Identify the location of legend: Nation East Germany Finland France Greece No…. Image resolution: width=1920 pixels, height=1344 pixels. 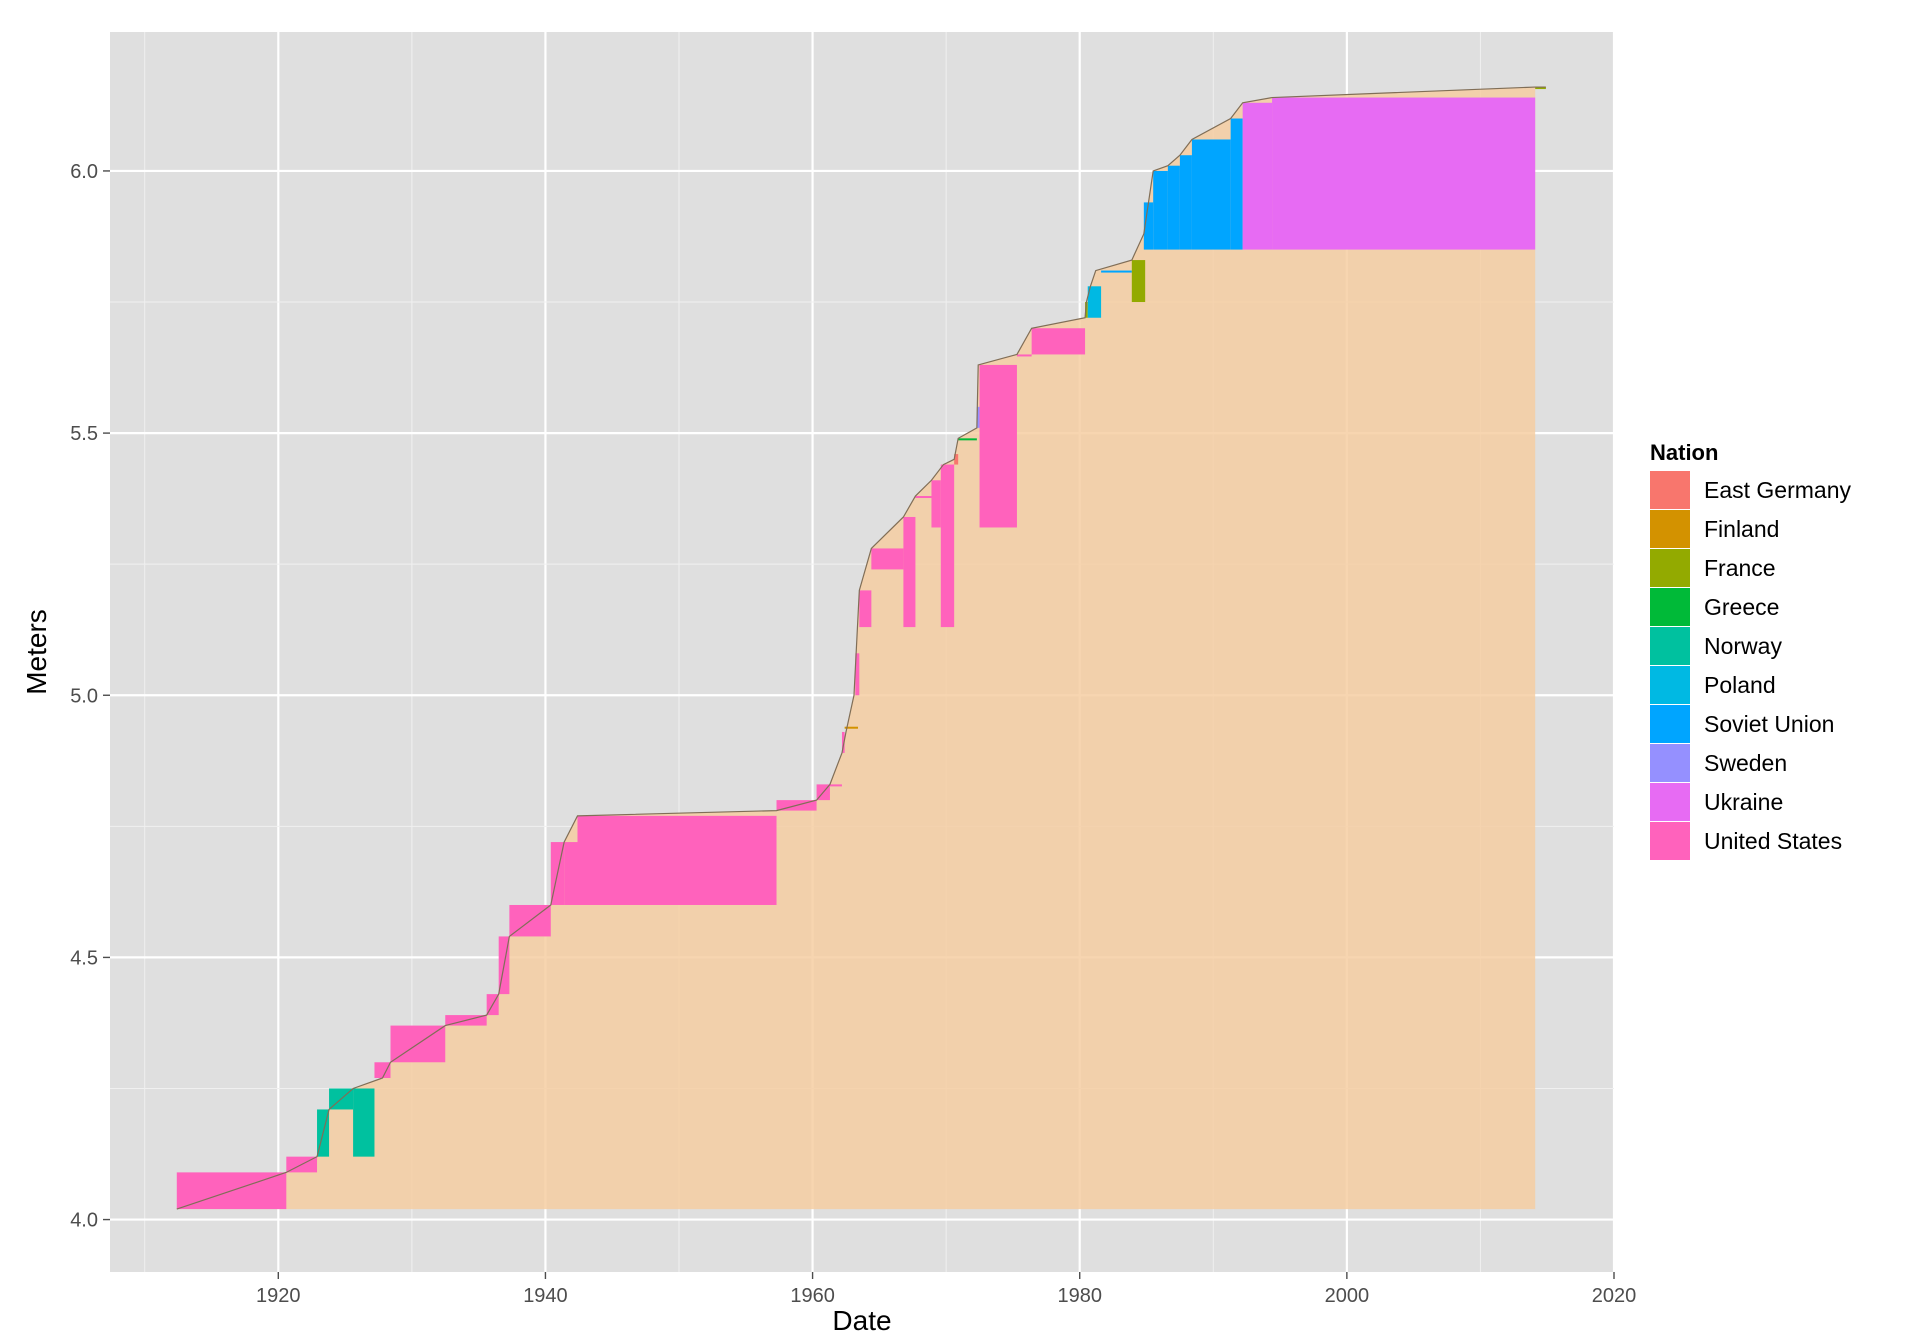
(1750, 650).